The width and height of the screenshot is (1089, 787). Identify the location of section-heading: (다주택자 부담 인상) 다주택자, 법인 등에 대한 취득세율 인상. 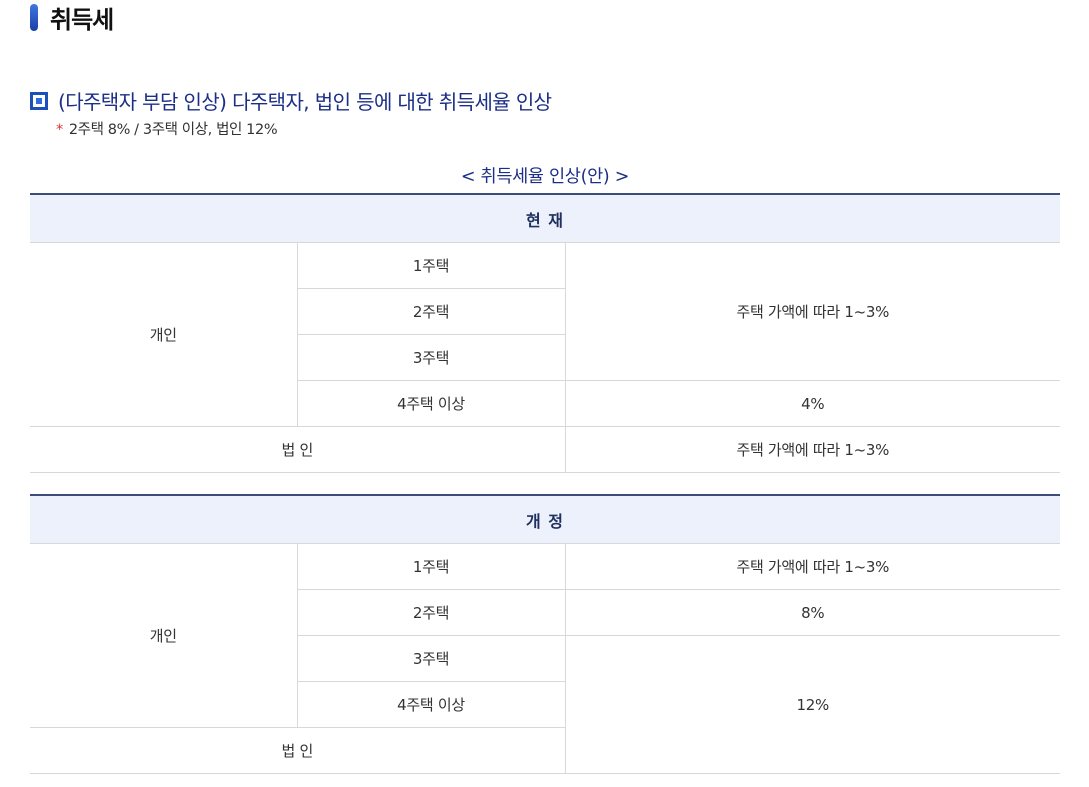
(291, 100).